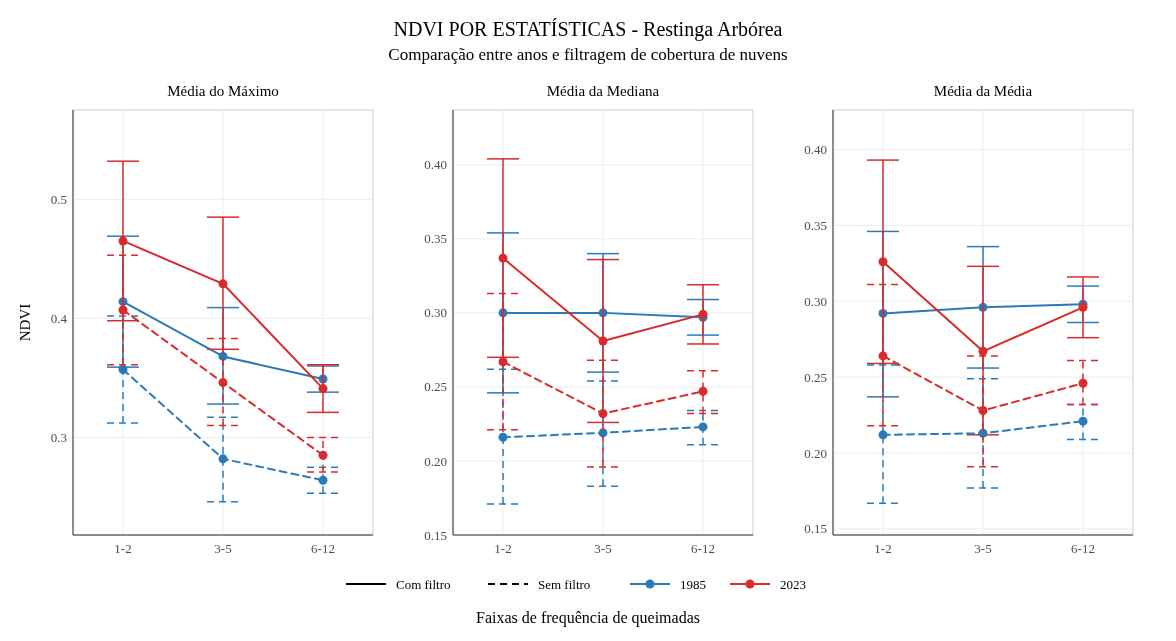  Describe the element at coordinates (58, 199) in the screenshot. I see `y-tick-label: 0.5` at that location.